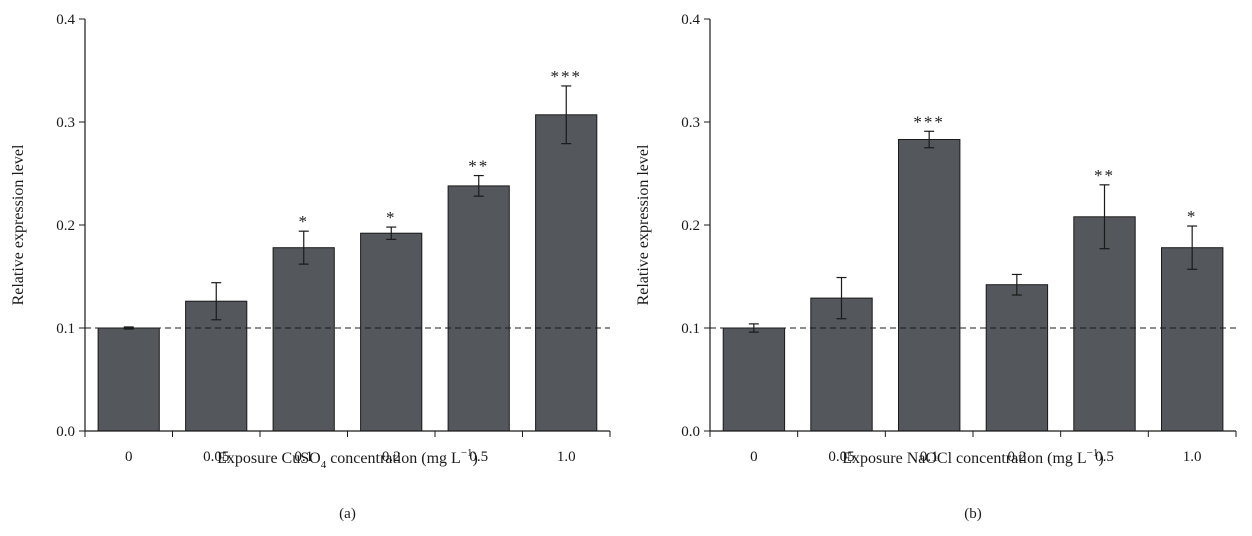 This screenshot has width=1252, height=536. I want to click on x-axis-title-part: concentration (mg L, so click(393, 458).